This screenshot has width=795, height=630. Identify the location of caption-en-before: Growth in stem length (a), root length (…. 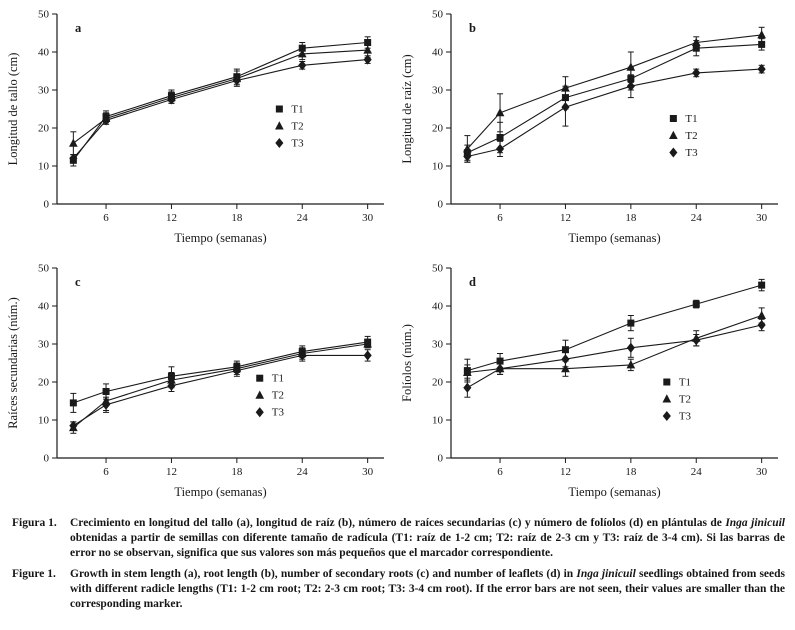
(322, 574).